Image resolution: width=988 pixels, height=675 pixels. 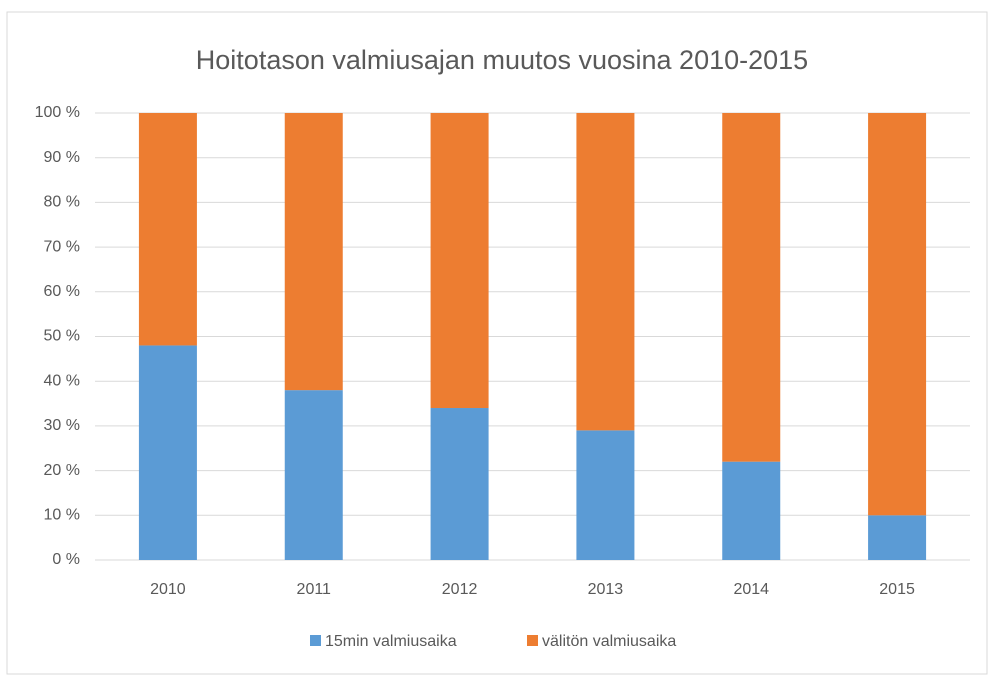 I want to click on x-tick-label: 2012, so click(x=460, y=589).